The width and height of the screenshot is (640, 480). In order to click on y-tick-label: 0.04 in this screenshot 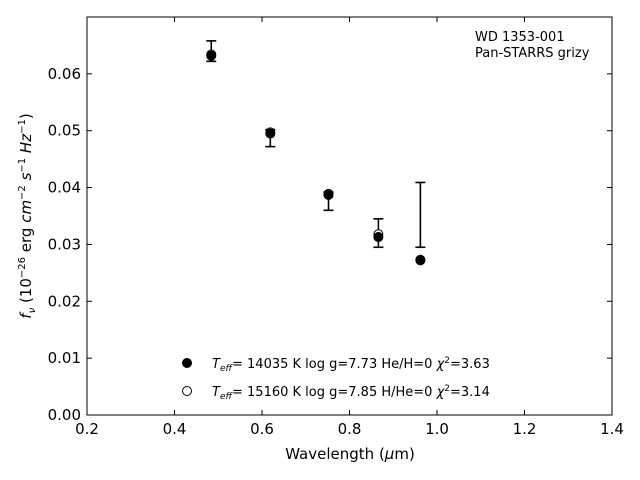, I will do `click(64, 188)`.